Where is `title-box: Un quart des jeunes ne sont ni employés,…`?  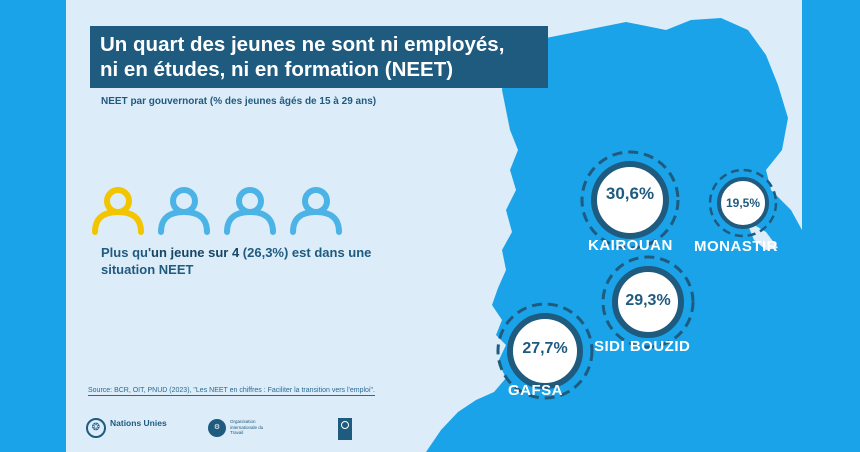 title-box: Un quart des jeunes ne sont ni employés,… is located at coordinates (319, 57).